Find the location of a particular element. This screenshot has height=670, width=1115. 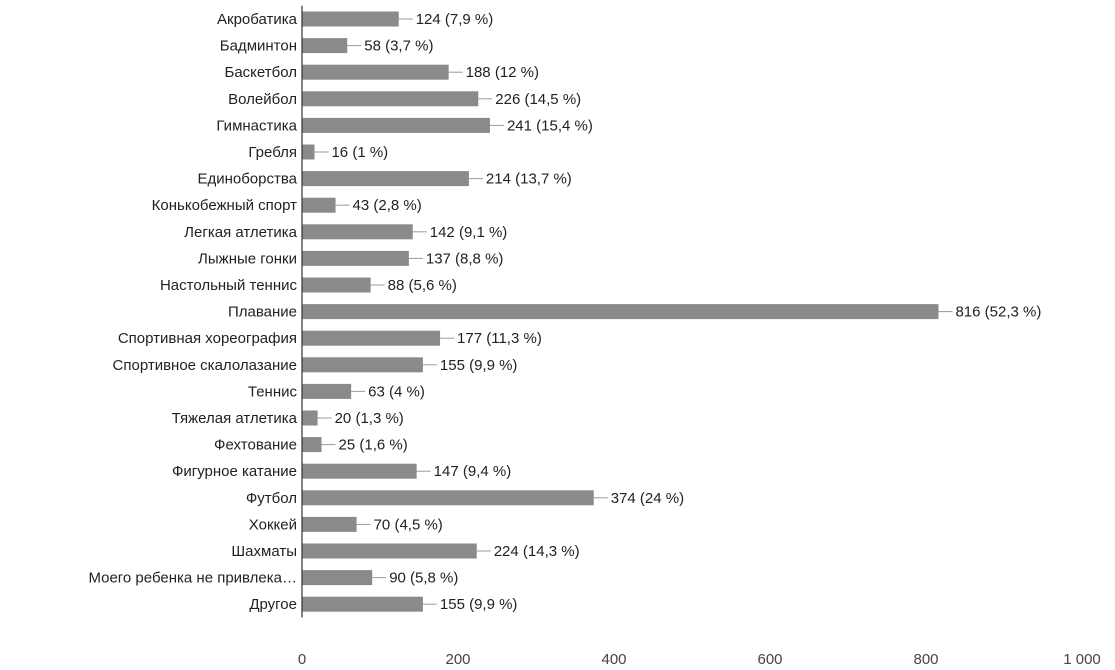

value-label: 224 (14,3 %) is located at coordinates (537, 551).